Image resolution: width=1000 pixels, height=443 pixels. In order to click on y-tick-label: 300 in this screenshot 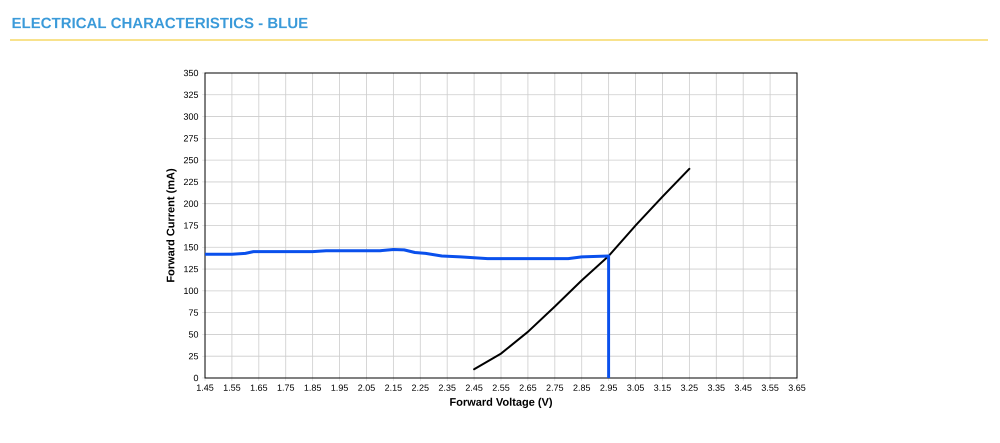, I will do `click(191, 116)`.